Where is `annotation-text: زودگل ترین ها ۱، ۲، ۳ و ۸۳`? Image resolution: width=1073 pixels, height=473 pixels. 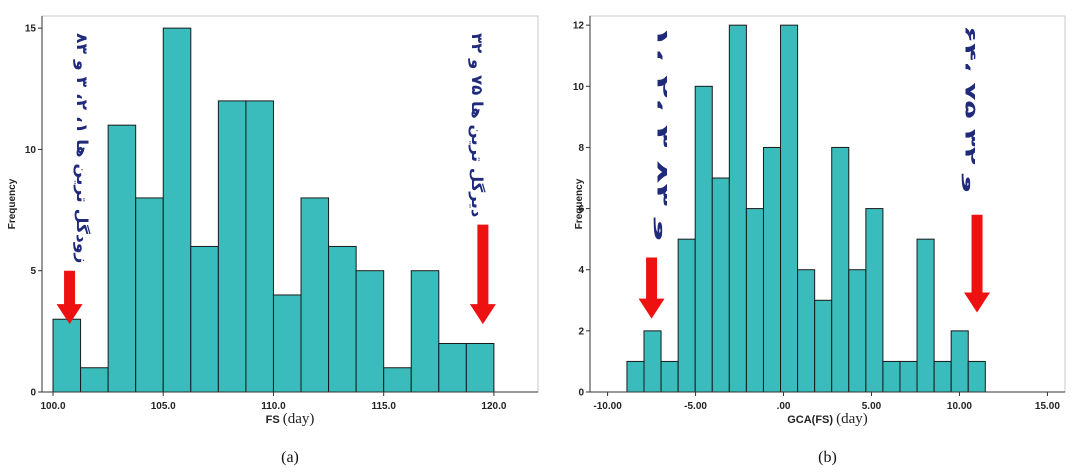 annotation-text: زودگل ترین ها ۱، ۲، ۳ و ۸۳ is located at coordinates (82, 148).